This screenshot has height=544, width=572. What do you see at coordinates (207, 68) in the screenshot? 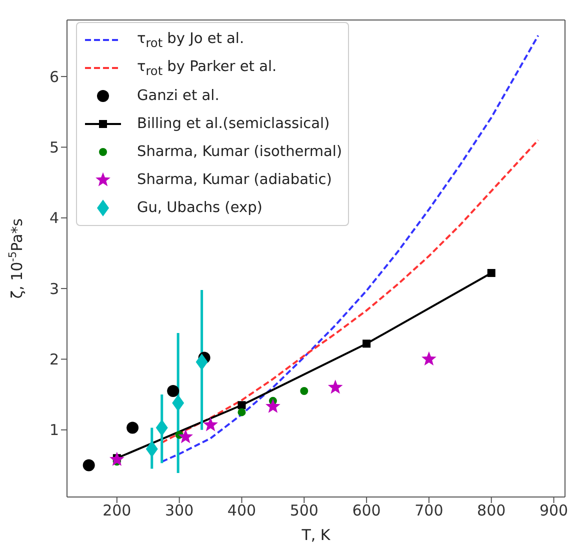
I see `legend-label: τ$_{rot}$ by Parker et al.` at bounding box center [207, 68].